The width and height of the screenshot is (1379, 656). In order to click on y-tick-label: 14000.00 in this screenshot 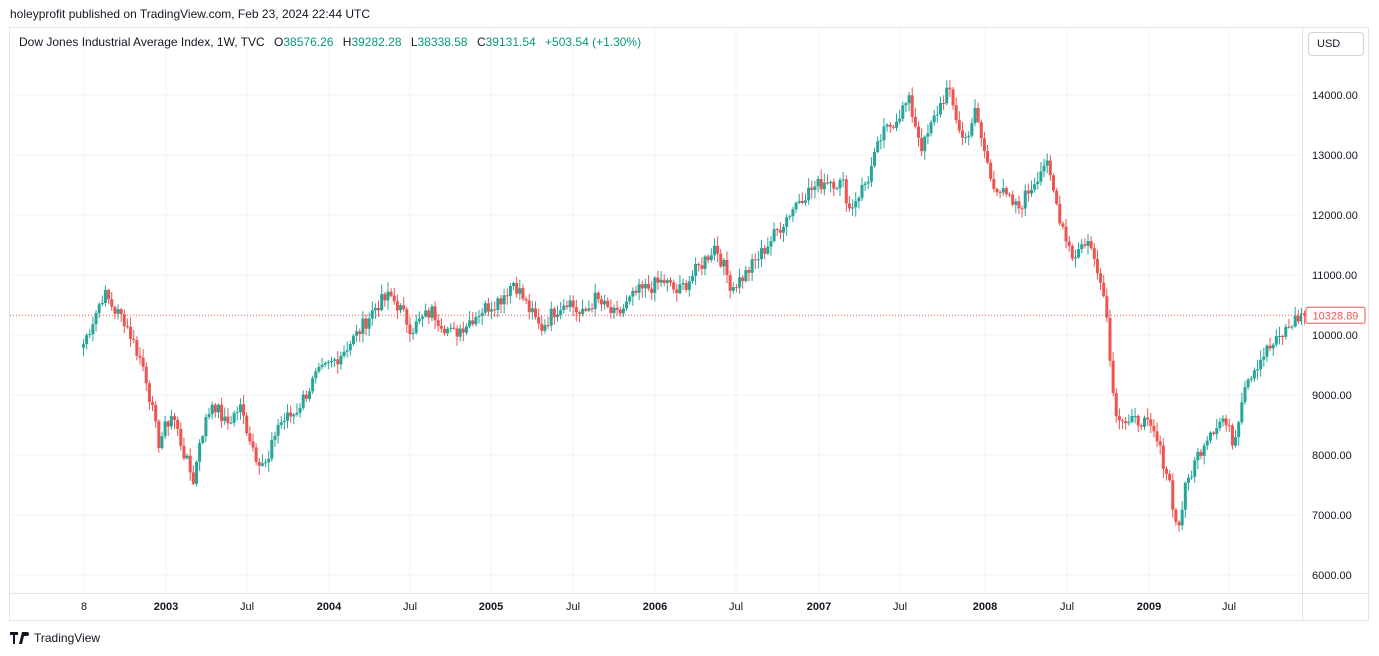, I will do `click(1335, 96)`.